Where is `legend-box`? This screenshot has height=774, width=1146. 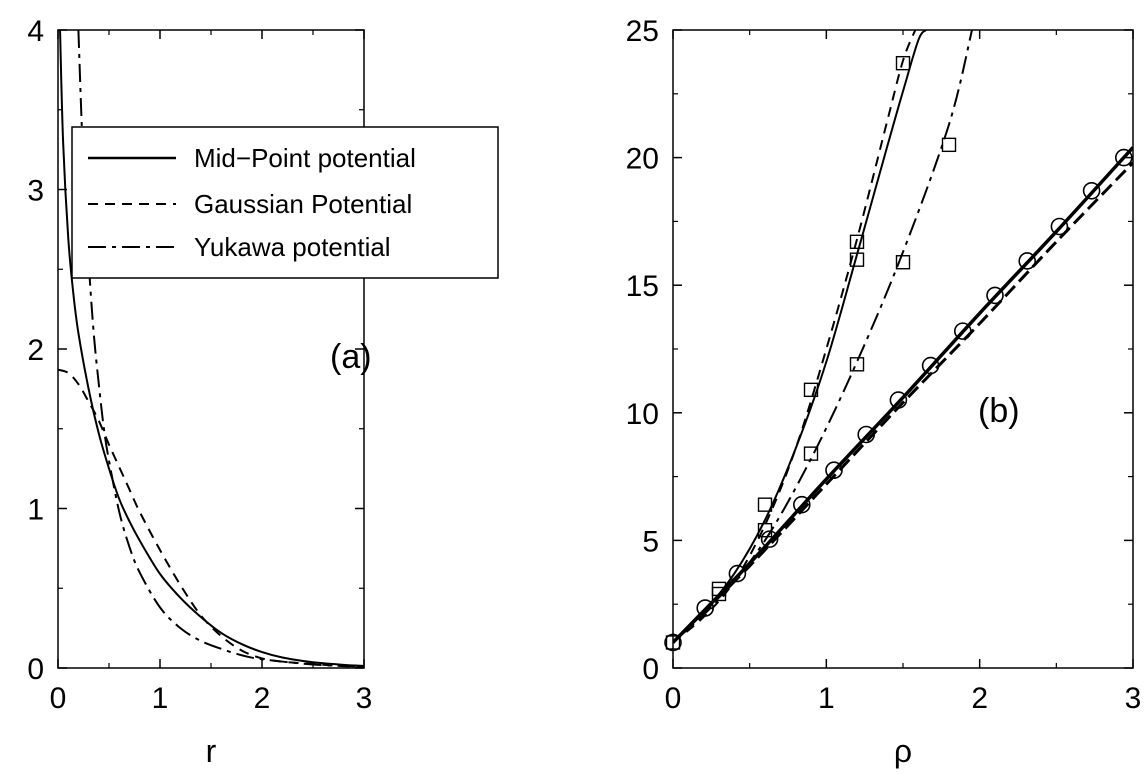 legend-box is located at coordinates (285, 202).